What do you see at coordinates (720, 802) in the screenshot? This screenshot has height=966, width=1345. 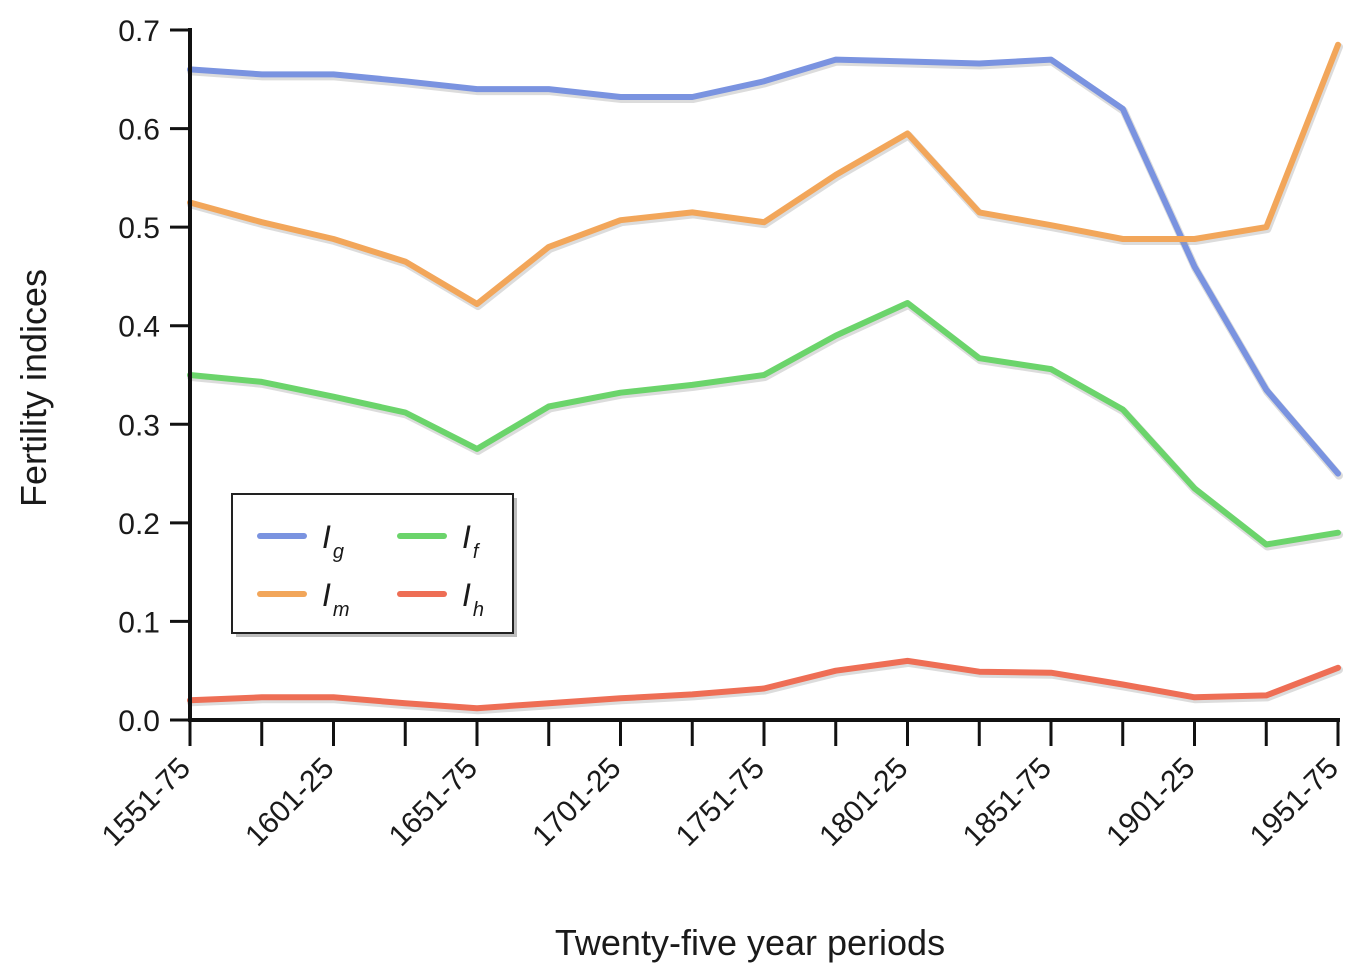 I see `x-tick-label: 1751-75` at bounding box center [720, 802].